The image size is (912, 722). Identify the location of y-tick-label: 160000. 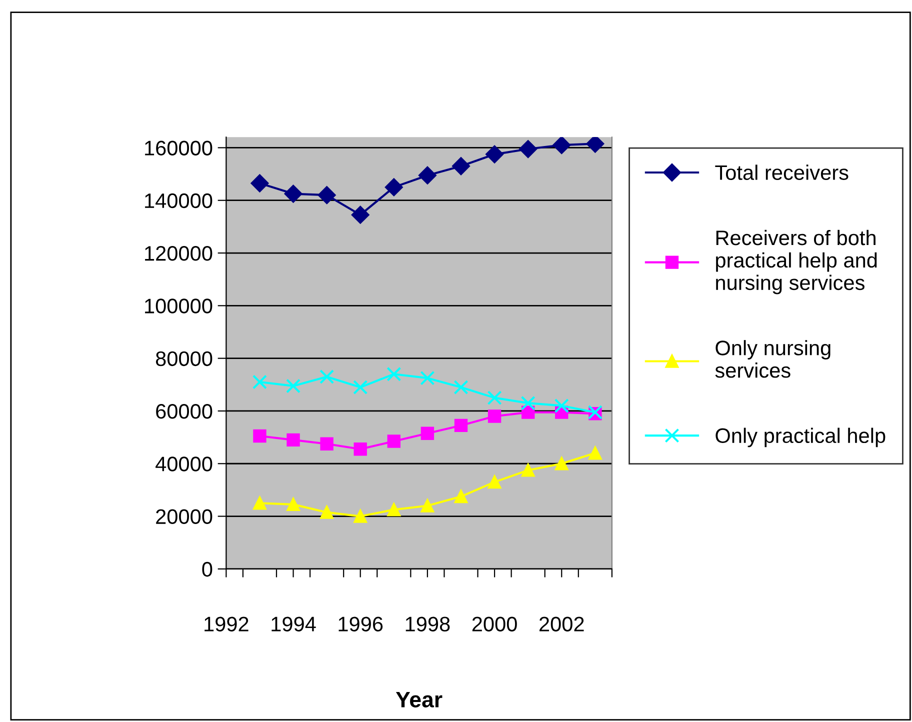
(178, 148).